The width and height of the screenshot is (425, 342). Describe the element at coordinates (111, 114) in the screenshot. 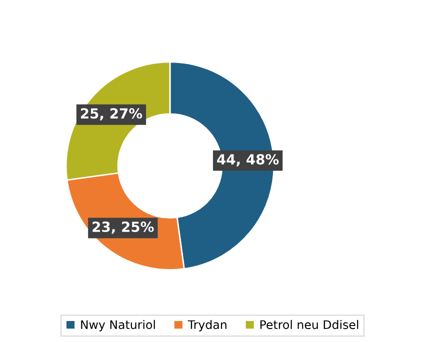

I see `data-label: 25, 27%` at that location.